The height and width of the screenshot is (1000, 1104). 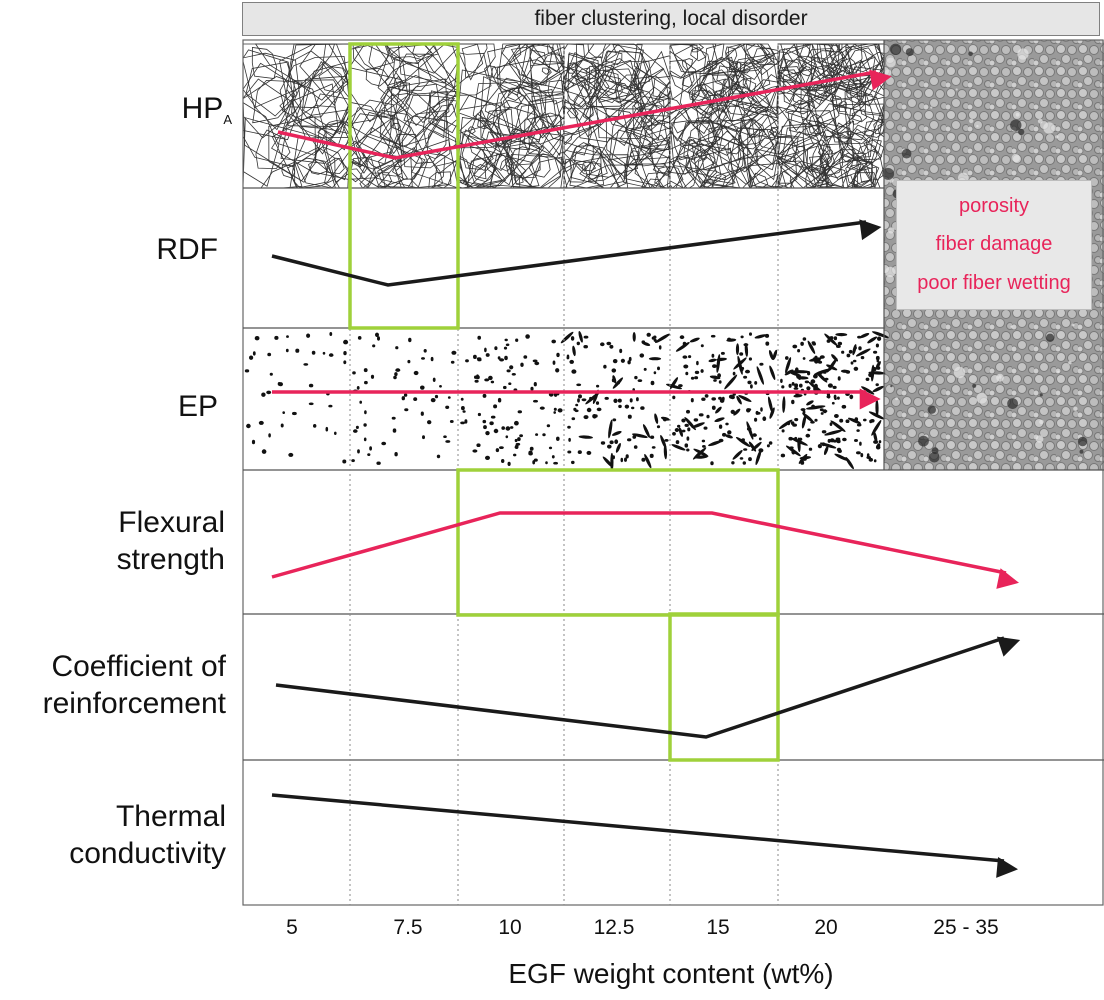 I want to click on x-tick-5: 5, so click(x=292, y=927).